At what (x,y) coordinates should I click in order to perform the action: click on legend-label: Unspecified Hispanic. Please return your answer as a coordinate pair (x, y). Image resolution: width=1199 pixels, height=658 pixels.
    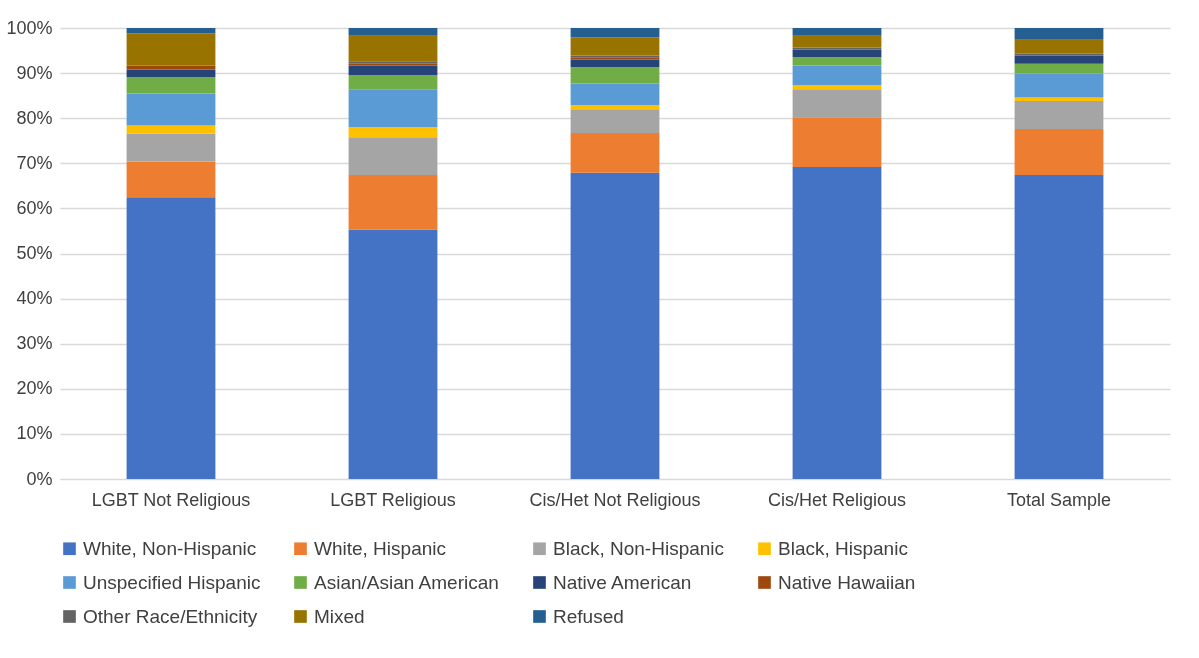
    Looking at the image, I should click on (172, 582).